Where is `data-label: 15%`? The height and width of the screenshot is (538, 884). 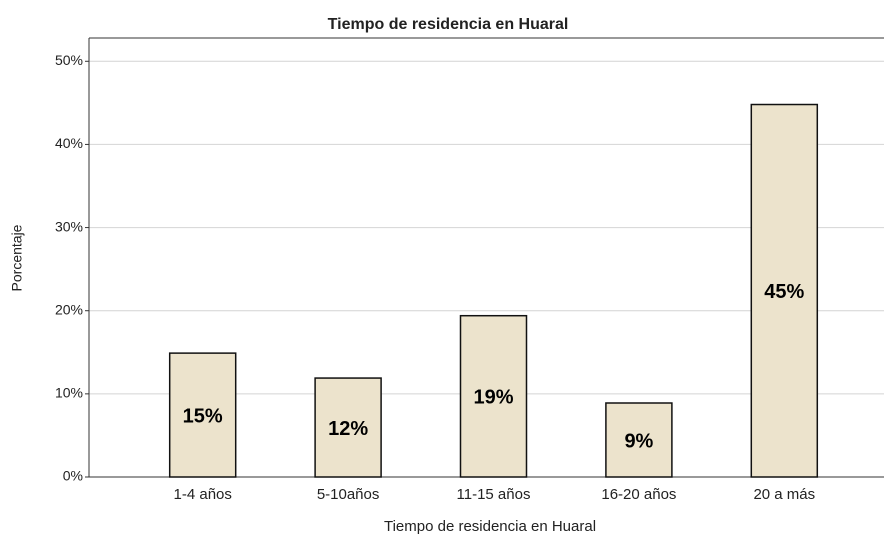 data-label: 15% is located at coordinates (203, 416).